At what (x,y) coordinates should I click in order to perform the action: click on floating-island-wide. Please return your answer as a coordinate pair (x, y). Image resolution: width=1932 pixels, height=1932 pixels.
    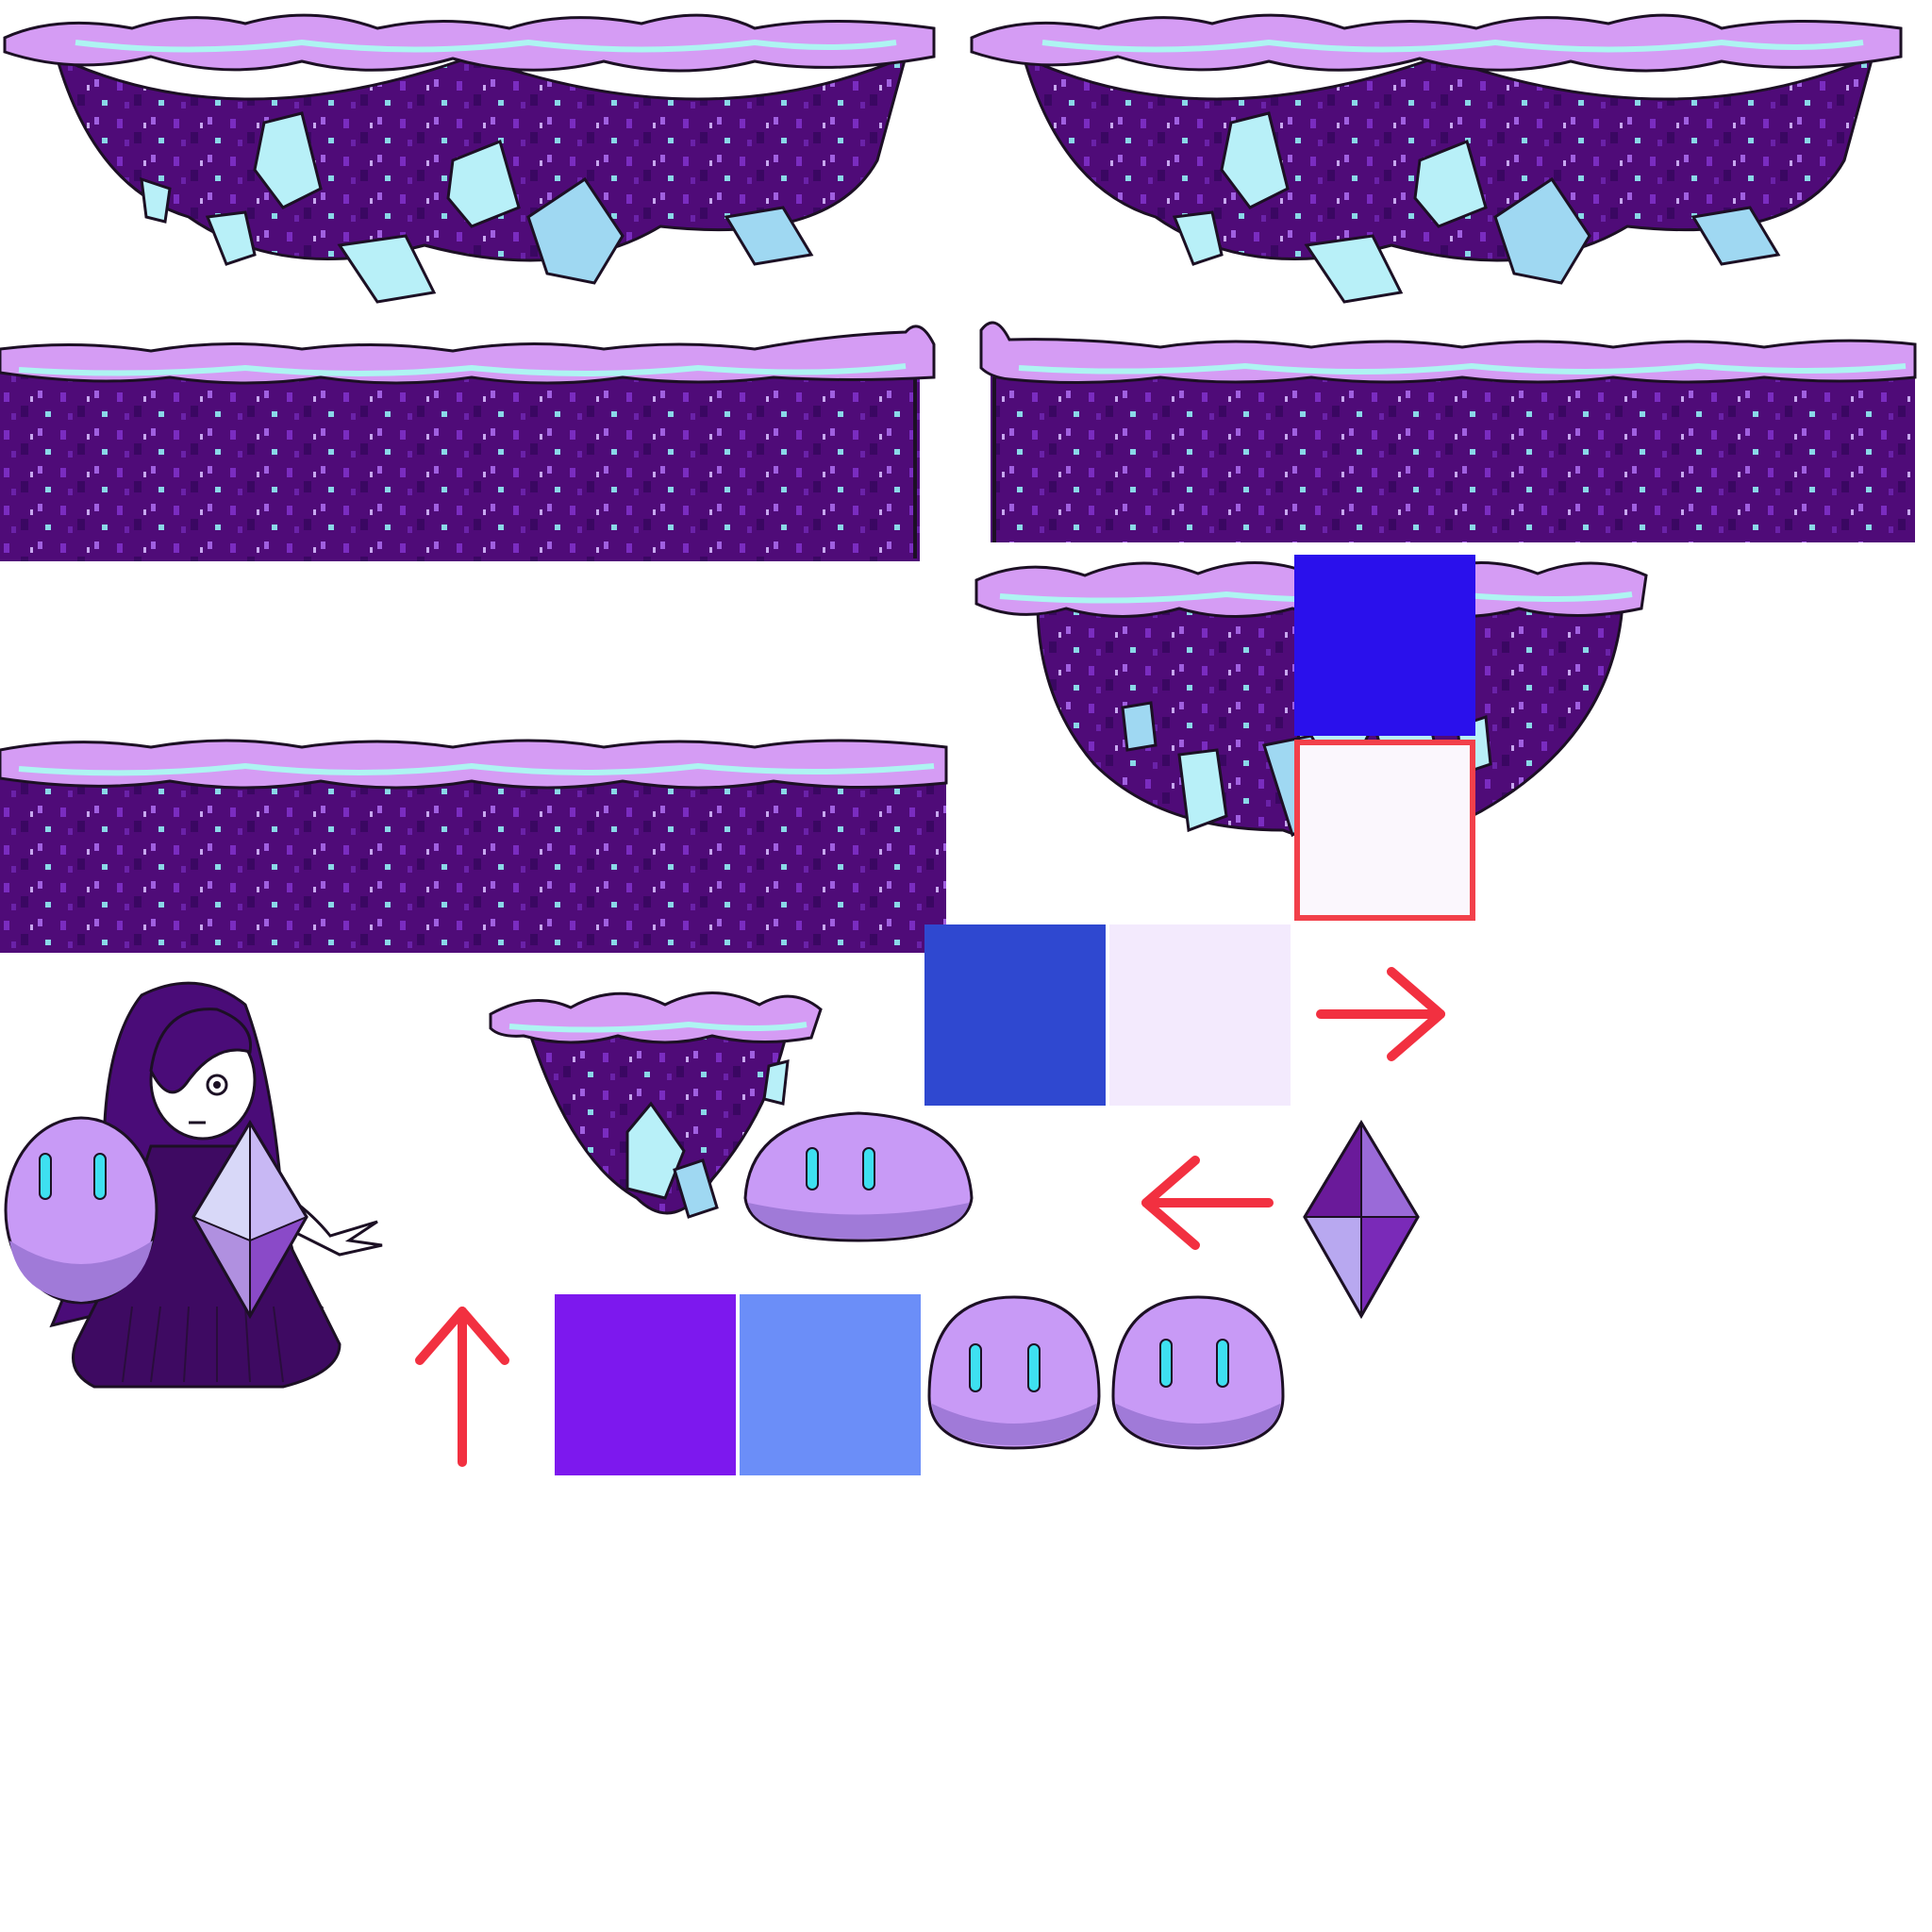
    Looking at the image, I should click on (472, 156).